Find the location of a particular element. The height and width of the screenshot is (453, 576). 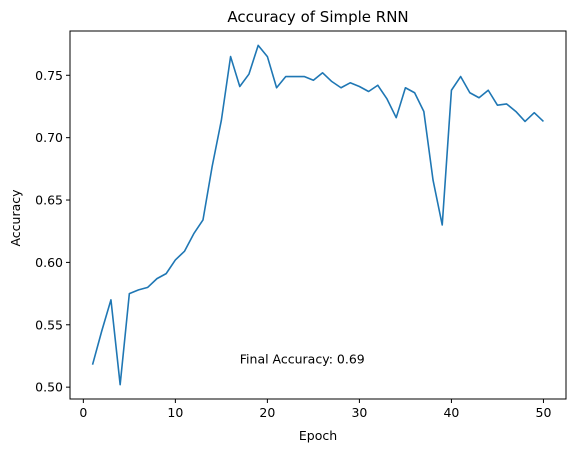

x-tick-label: 40 is located at coordinates (451, 412).